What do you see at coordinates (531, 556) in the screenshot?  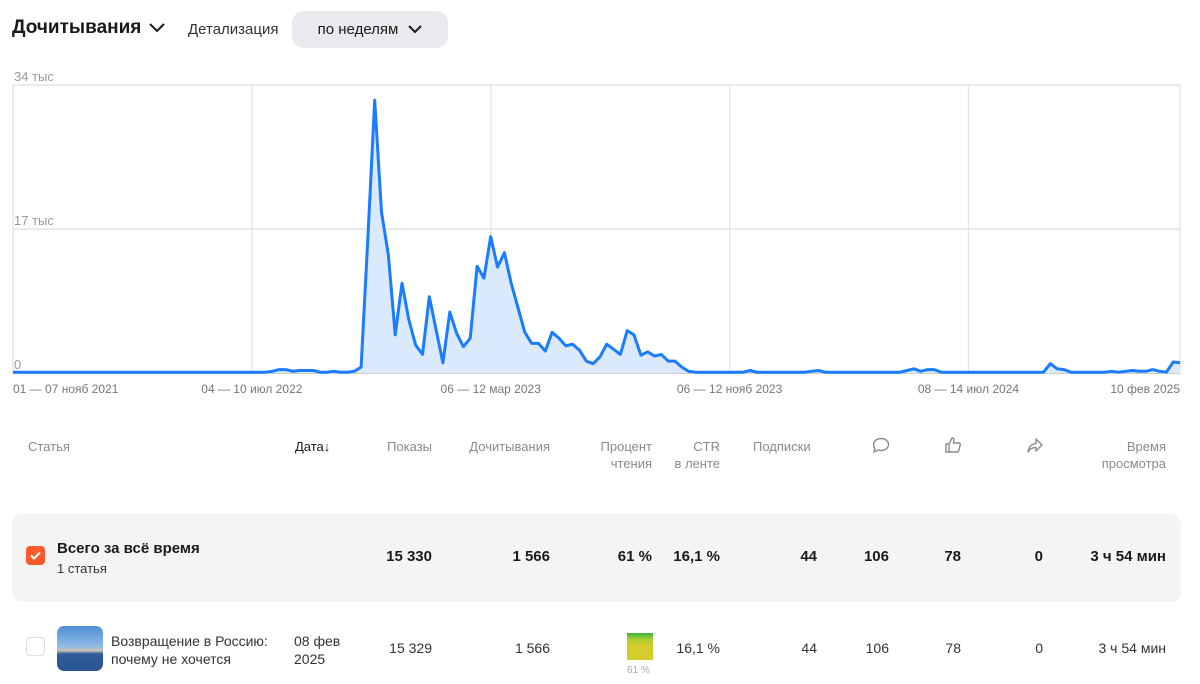 I see `summary-reads: 1 566` at bounding box center [531, 556].